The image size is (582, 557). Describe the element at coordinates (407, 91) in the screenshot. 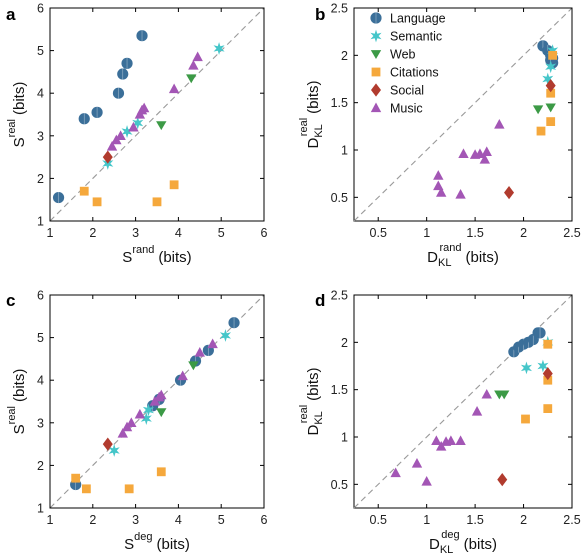

I see `legend-label: Social` at that location.